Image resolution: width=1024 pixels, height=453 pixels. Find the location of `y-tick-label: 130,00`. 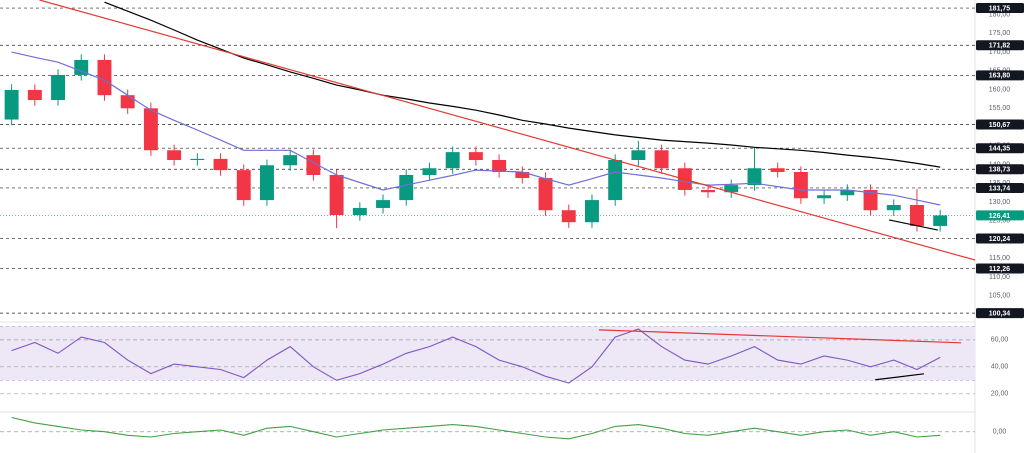

y-tick-label: 130,00 is located at coordinates (1000, 202).